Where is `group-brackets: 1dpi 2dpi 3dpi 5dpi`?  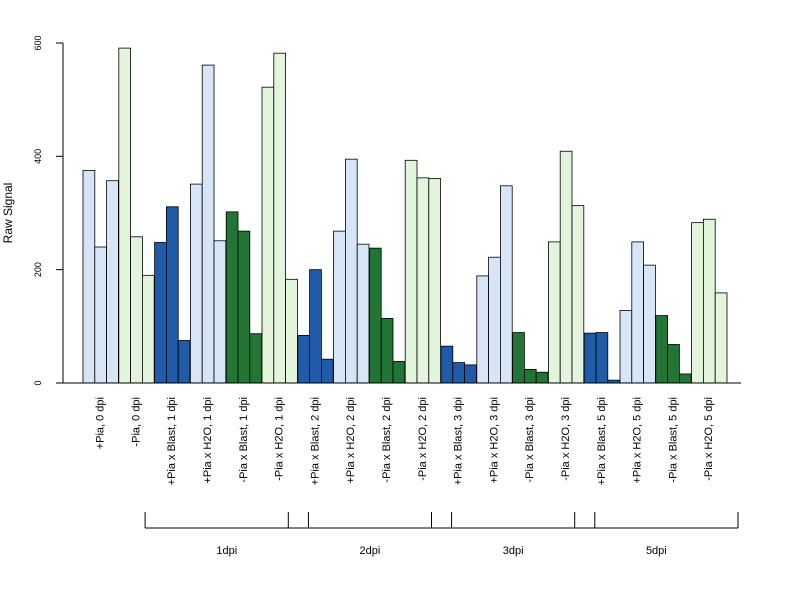 group-brackets: 1dpi 2dpi 3dpi 5dpi is located at coordinates (441, 534).